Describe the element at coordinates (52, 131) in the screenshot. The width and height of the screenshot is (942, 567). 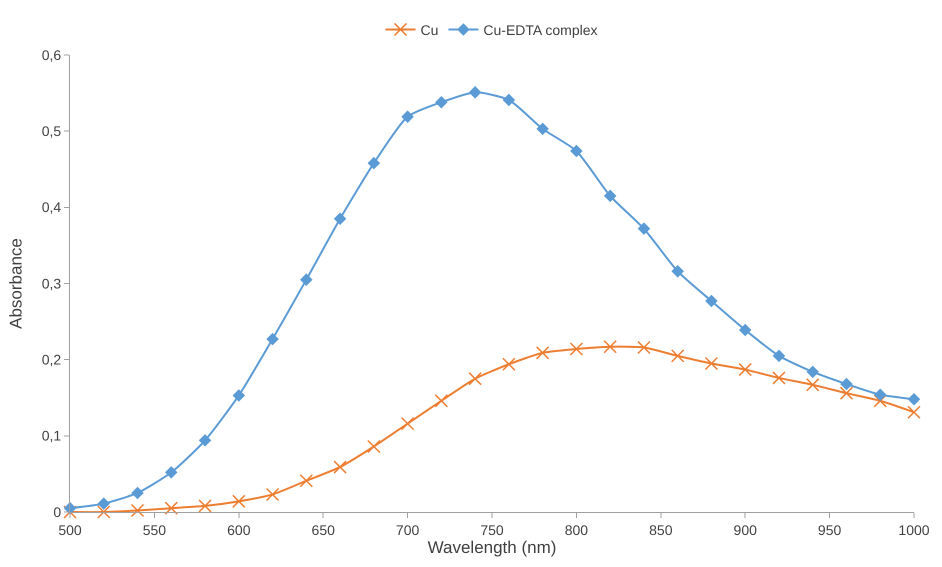
I see `y-tick-label: 0,5` at that location.